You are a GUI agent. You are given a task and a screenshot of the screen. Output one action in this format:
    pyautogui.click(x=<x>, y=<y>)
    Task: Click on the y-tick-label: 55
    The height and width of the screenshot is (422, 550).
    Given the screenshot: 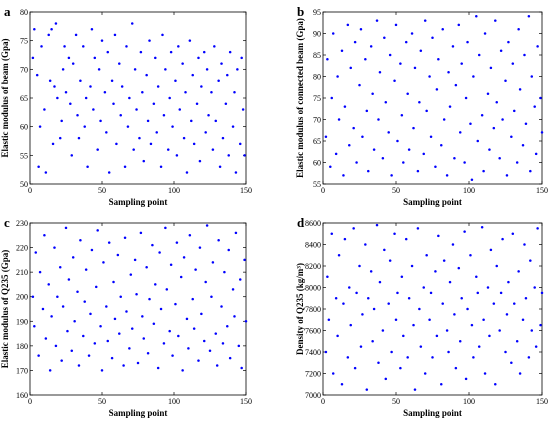 What is the action you would take?
    pyautogui.click(x=24, y=155)
    